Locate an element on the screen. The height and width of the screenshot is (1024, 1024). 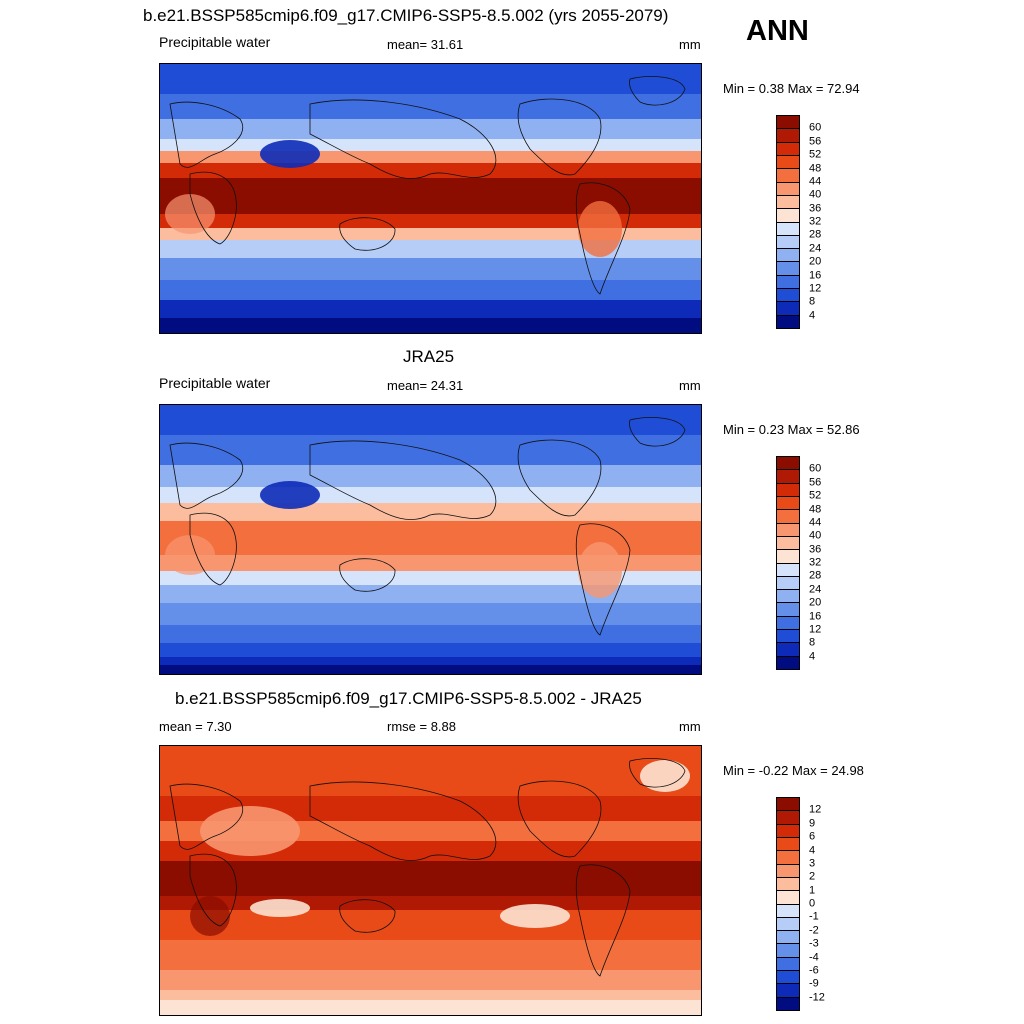
panel3-minmax: Min = -0.22 Max = 24.98 is located at coordinates (793, 770).